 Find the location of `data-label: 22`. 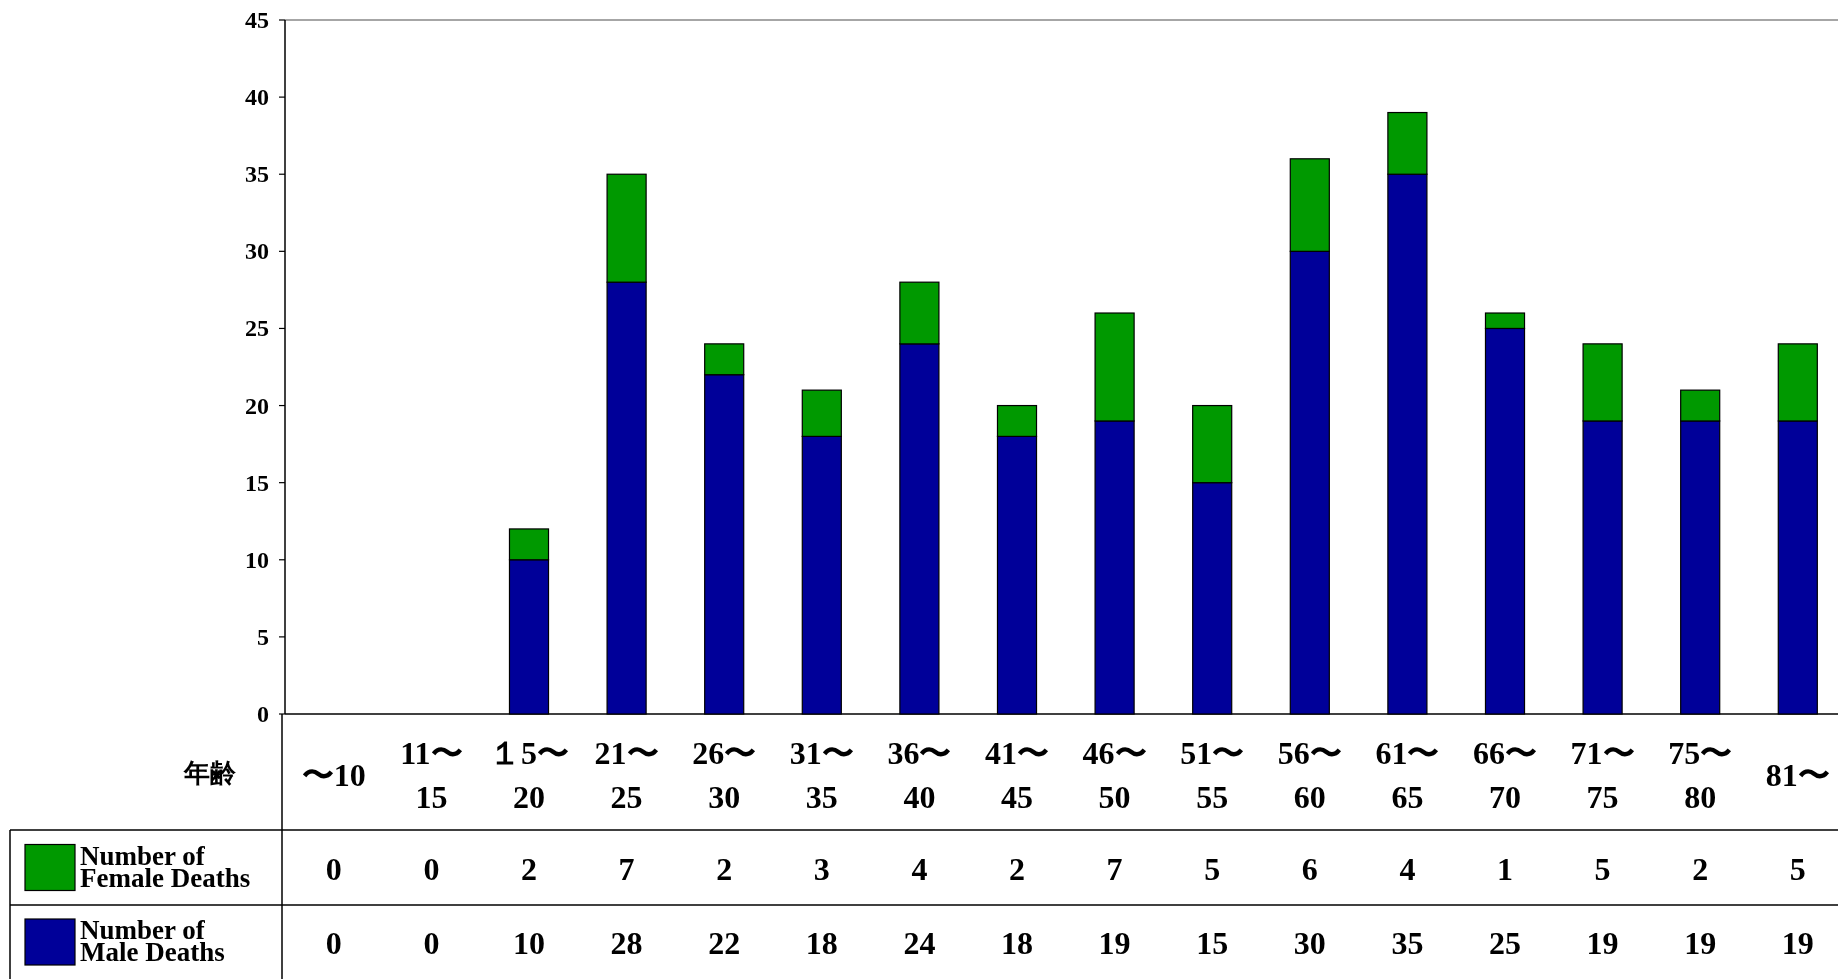

data-label: 22 is located at coordinates (724, 943).